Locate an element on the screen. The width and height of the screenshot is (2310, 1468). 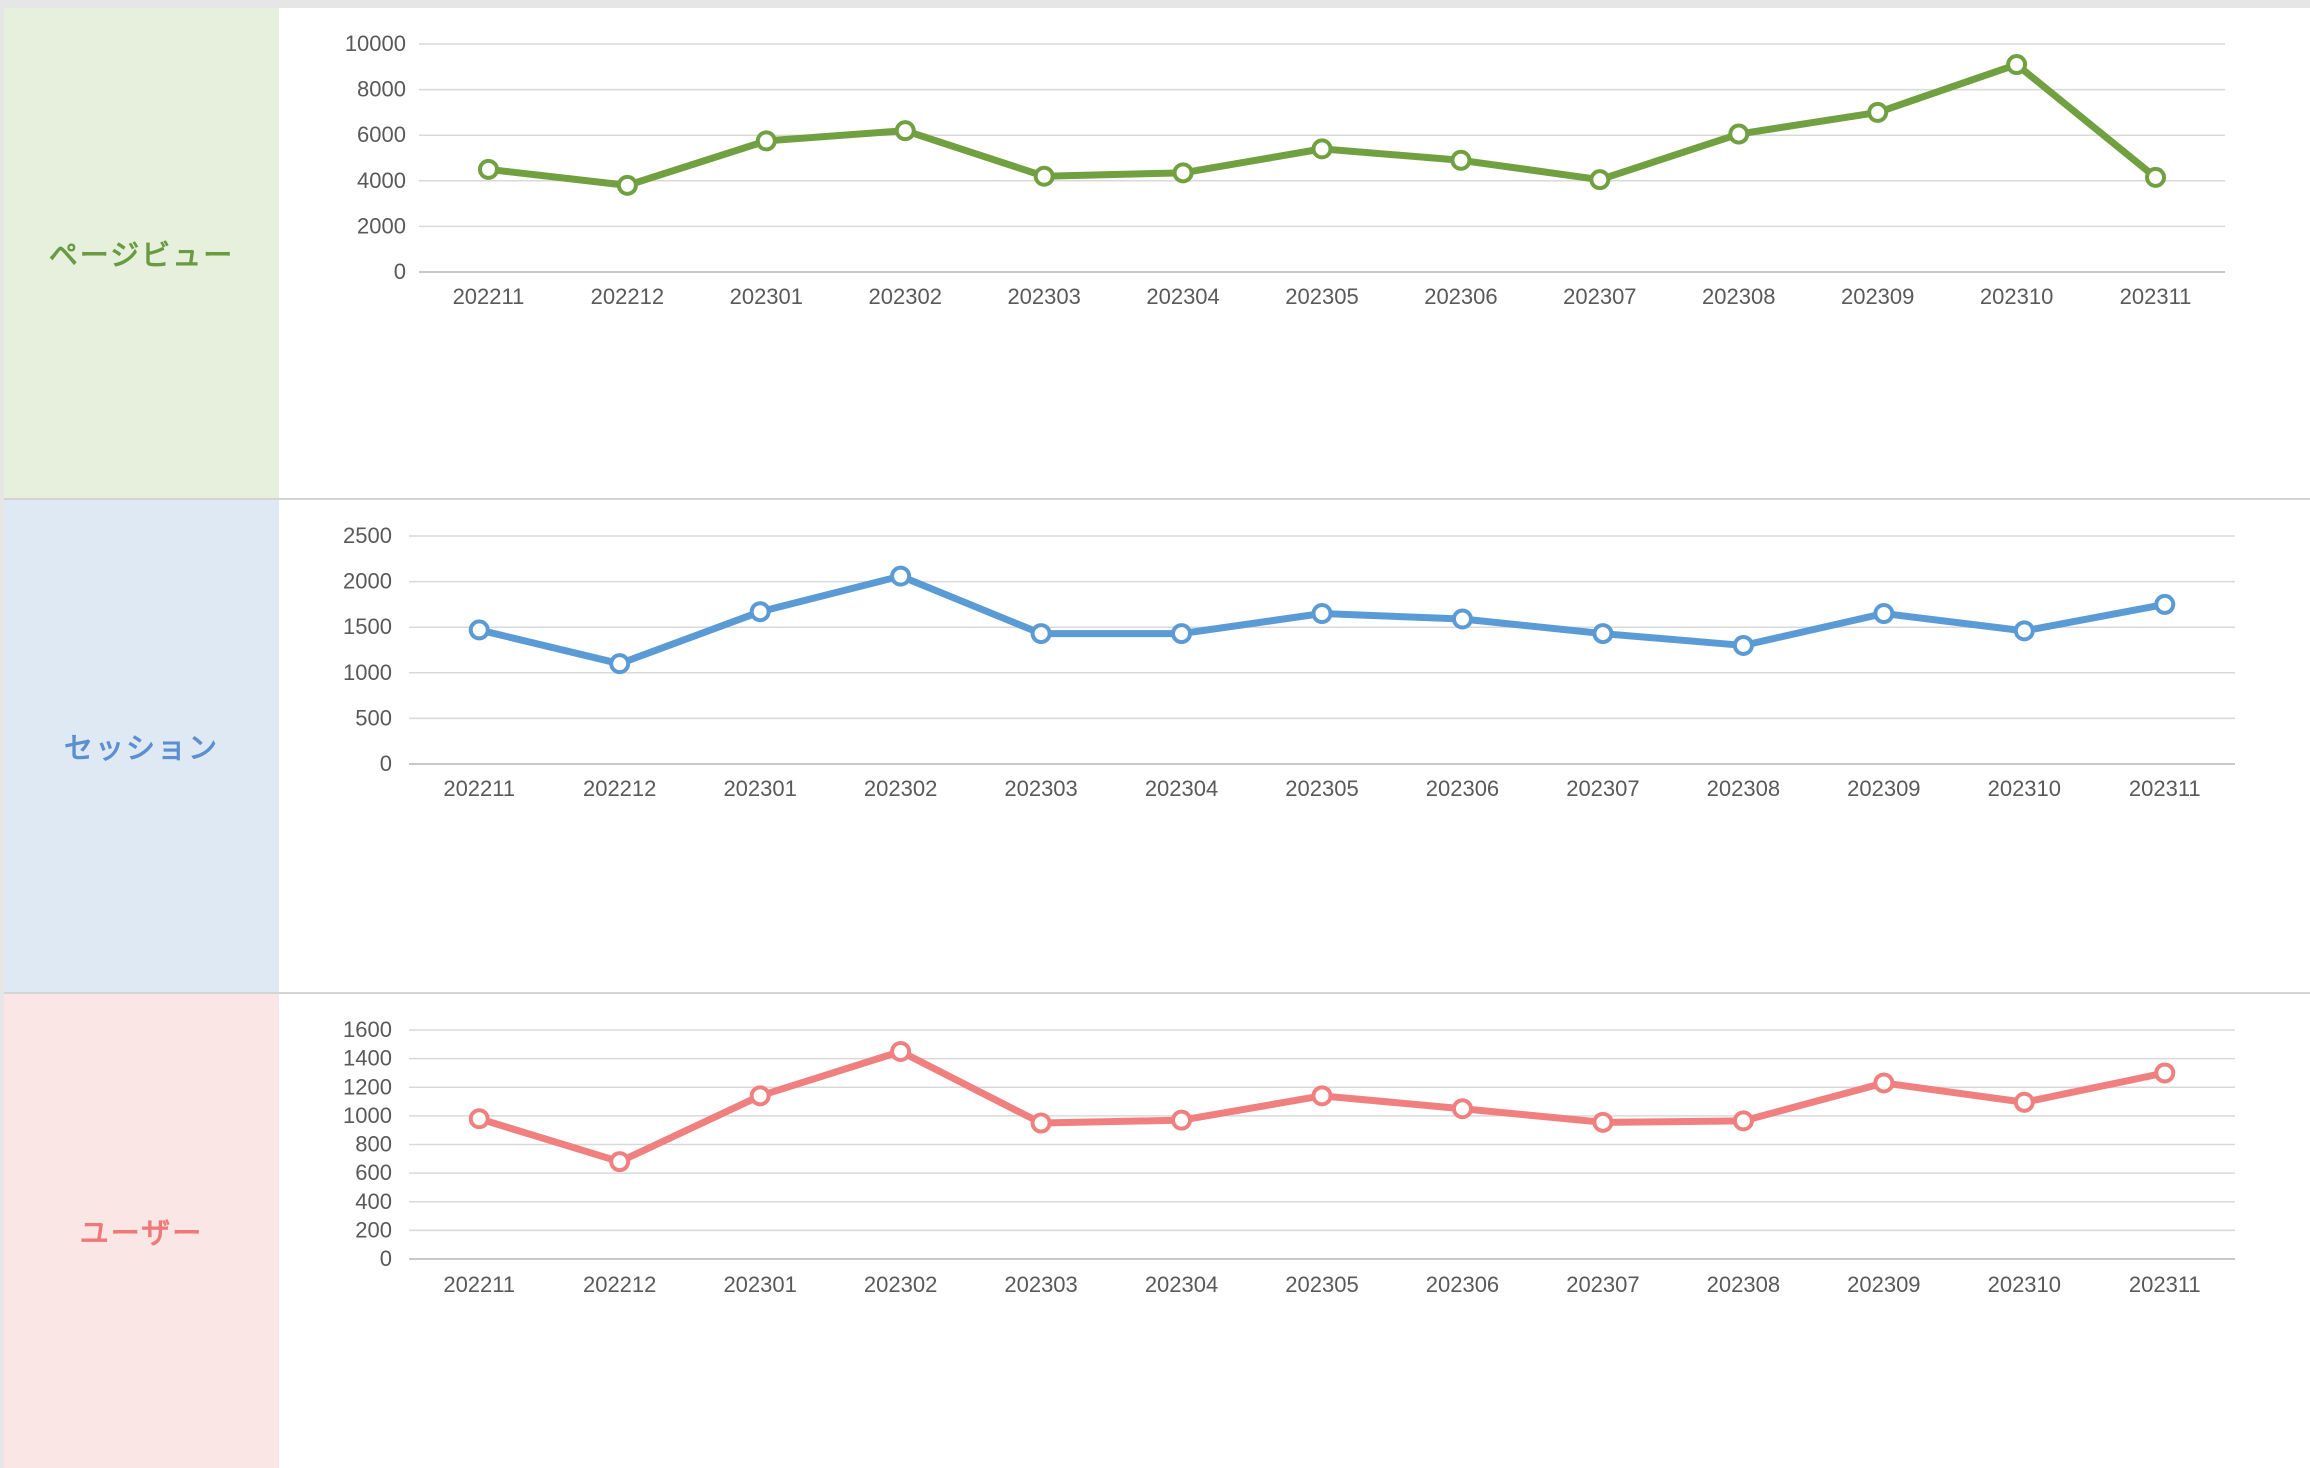
users-label: ユーザー is located at coordinates (141, 1231).